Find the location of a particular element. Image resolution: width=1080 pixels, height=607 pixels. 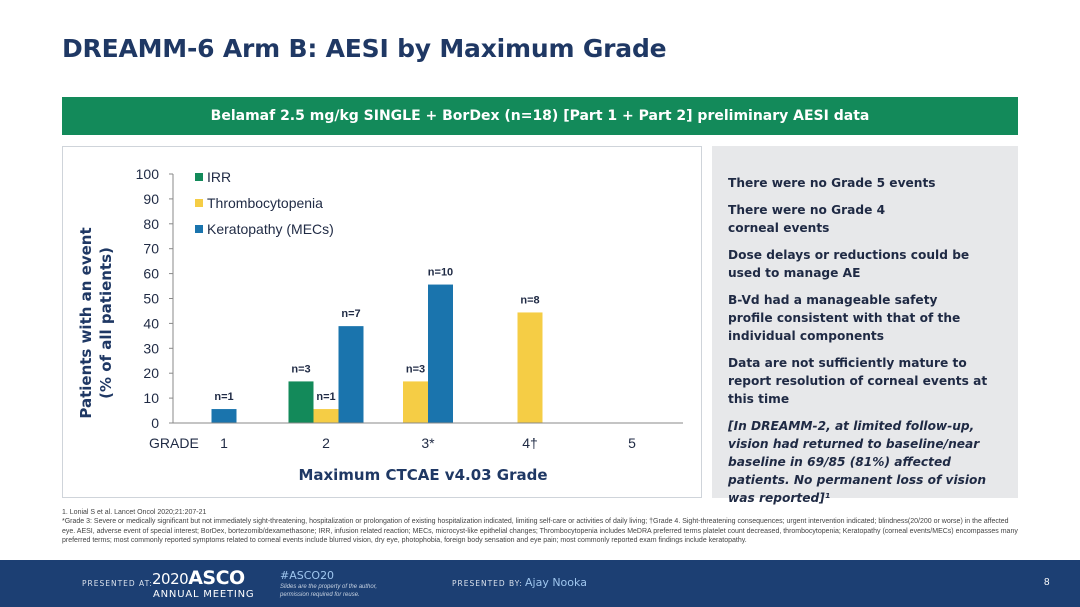

y-tick-label: 50 is located at coordinates (151, 299).